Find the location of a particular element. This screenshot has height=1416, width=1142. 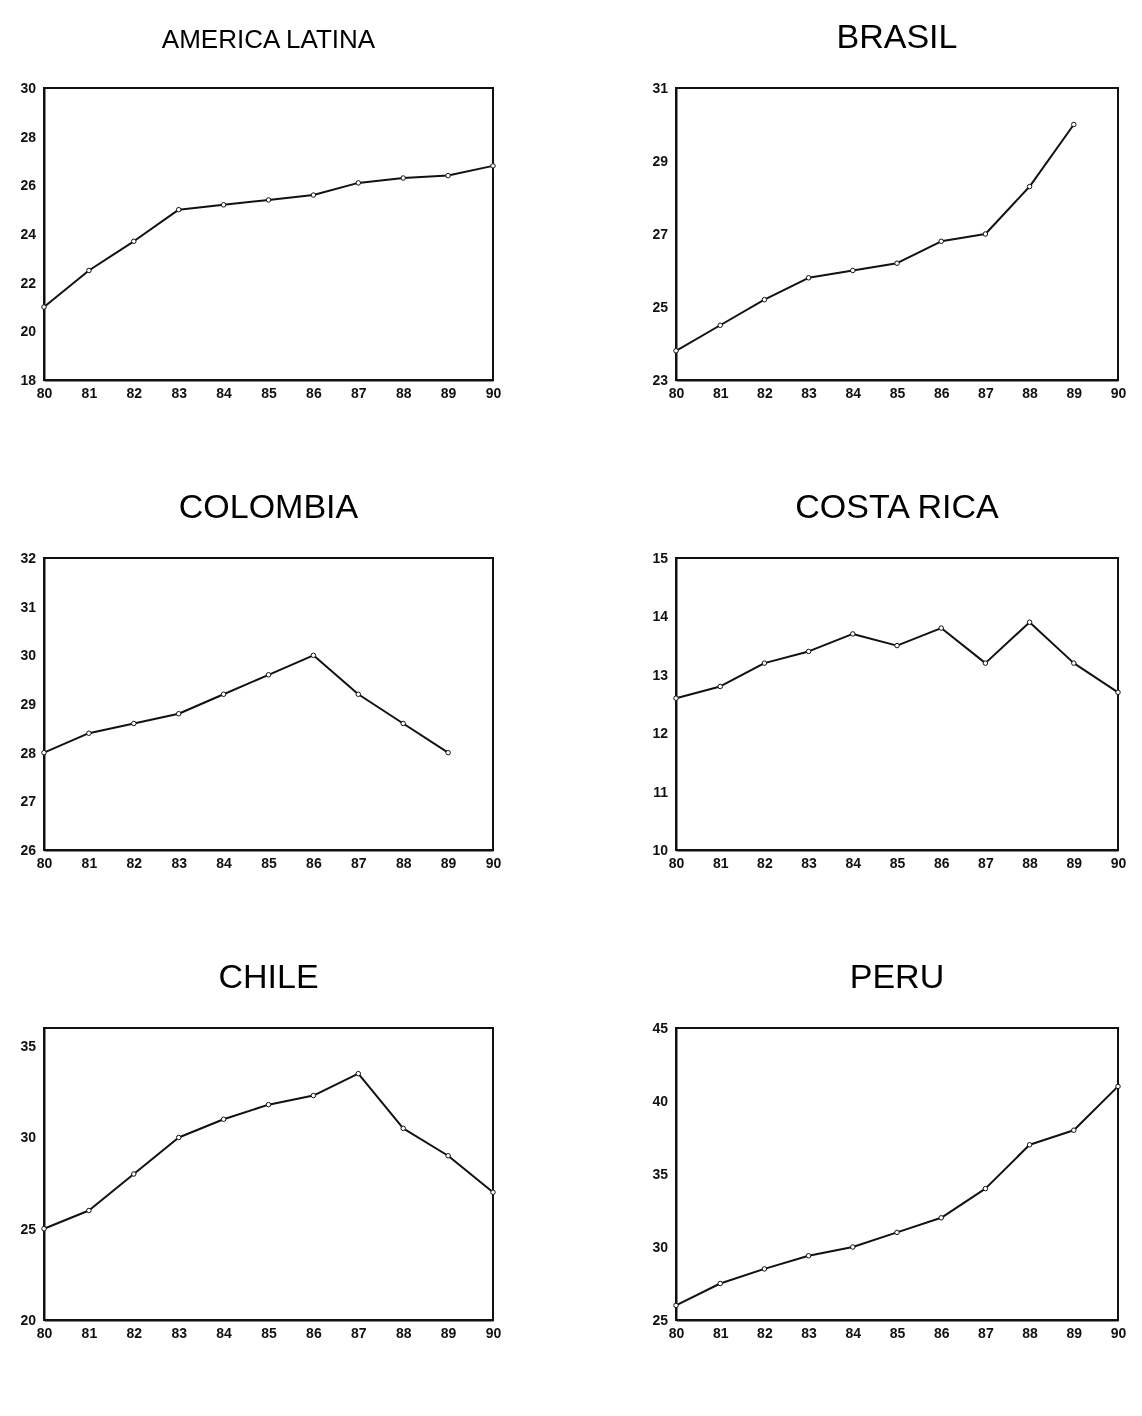

y-tick-label: 18 is located at coordinates (28, 379).